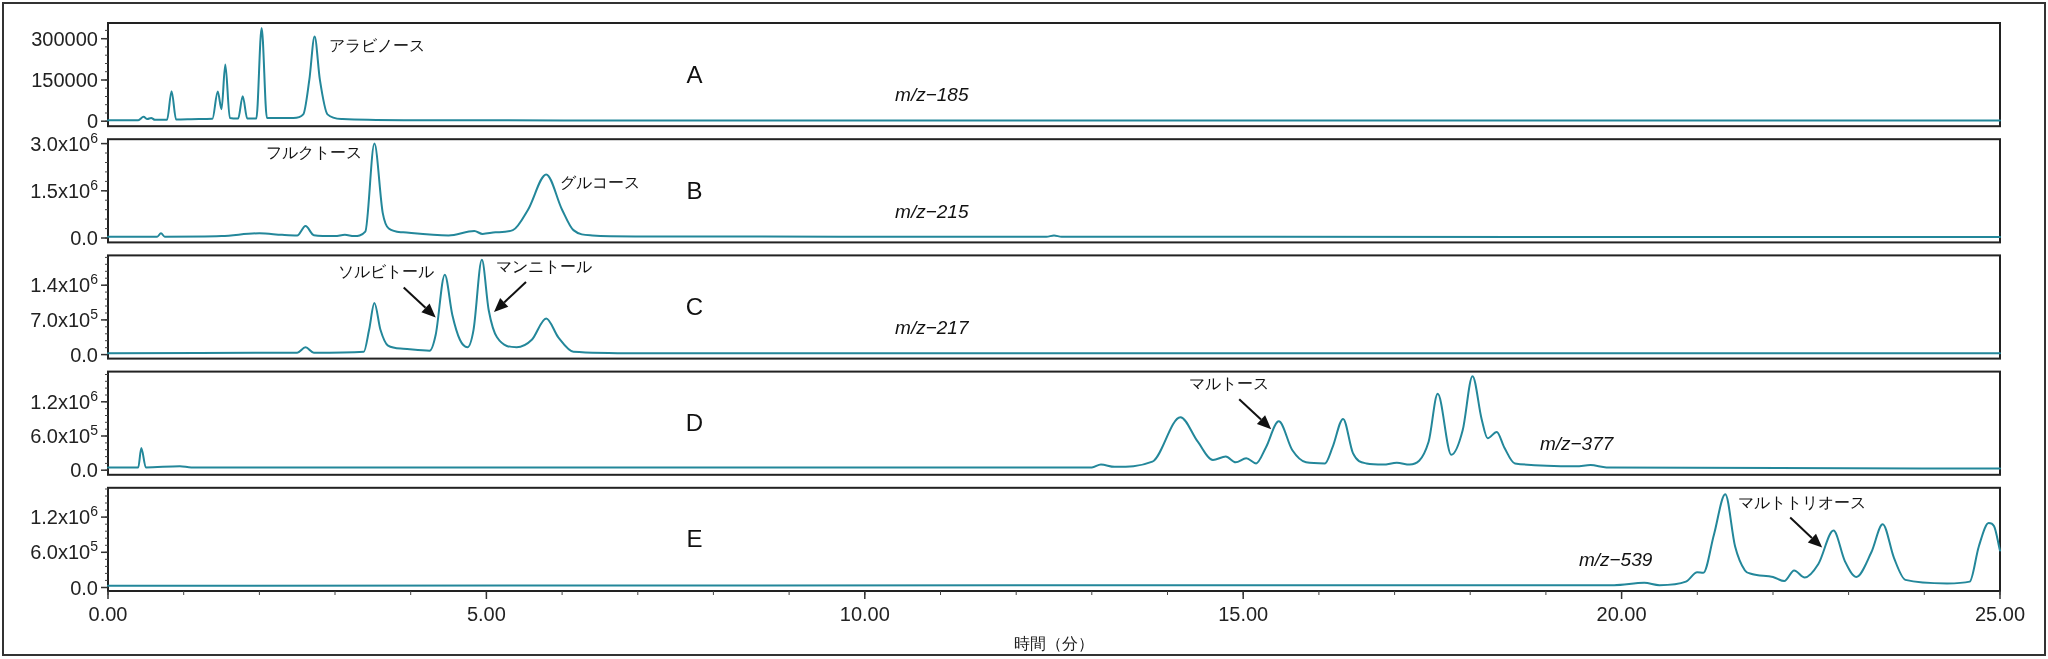 The height and width of the screenshot is (659, 2048). I want to click on annotation: フルクトース, so click(314, 152).